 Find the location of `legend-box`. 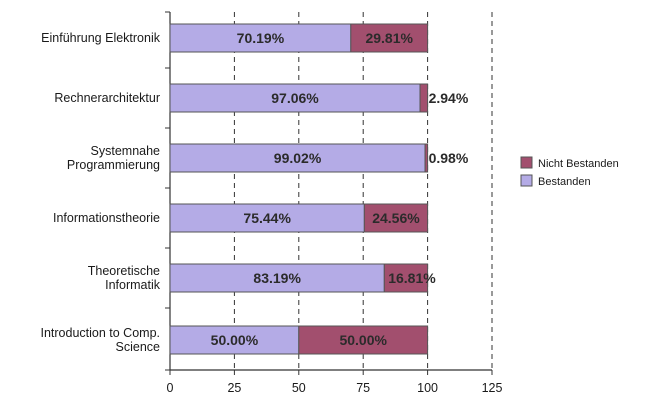

legend-box is located at coordinates (579, 172).